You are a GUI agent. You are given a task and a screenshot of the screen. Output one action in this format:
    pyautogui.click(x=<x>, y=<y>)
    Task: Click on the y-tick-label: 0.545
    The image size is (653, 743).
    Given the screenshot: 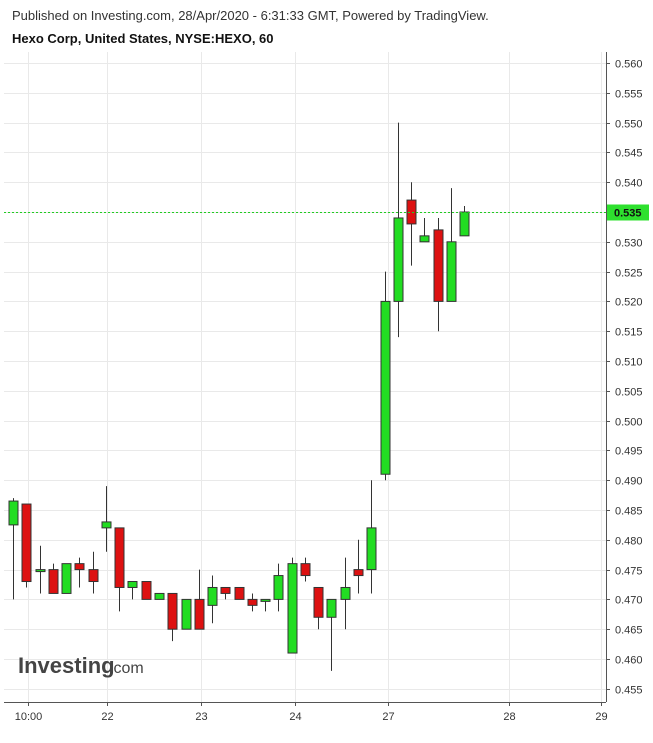 What is the action you would take?
    pyautogui.click(x=629, y=154)
    